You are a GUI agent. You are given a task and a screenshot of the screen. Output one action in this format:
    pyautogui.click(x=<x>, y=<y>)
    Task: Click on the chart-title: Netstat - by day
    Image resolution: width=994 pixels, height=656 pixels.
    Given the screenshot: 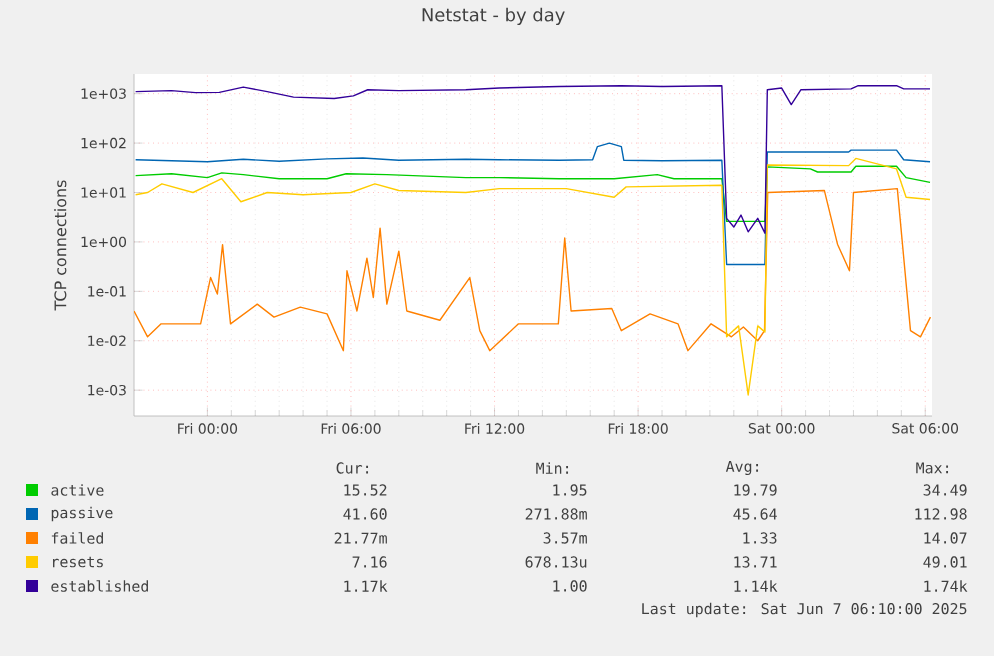 What is the action you would take?
    pyautogui.click(x=493, y=16)
    